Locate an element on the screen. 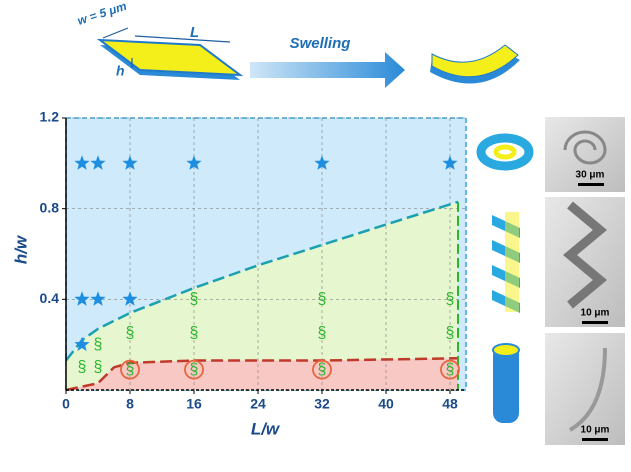 The width and height of the screenshot is (631, 472). y-tick-label: 1.2 is located at coordinates (50, 117).